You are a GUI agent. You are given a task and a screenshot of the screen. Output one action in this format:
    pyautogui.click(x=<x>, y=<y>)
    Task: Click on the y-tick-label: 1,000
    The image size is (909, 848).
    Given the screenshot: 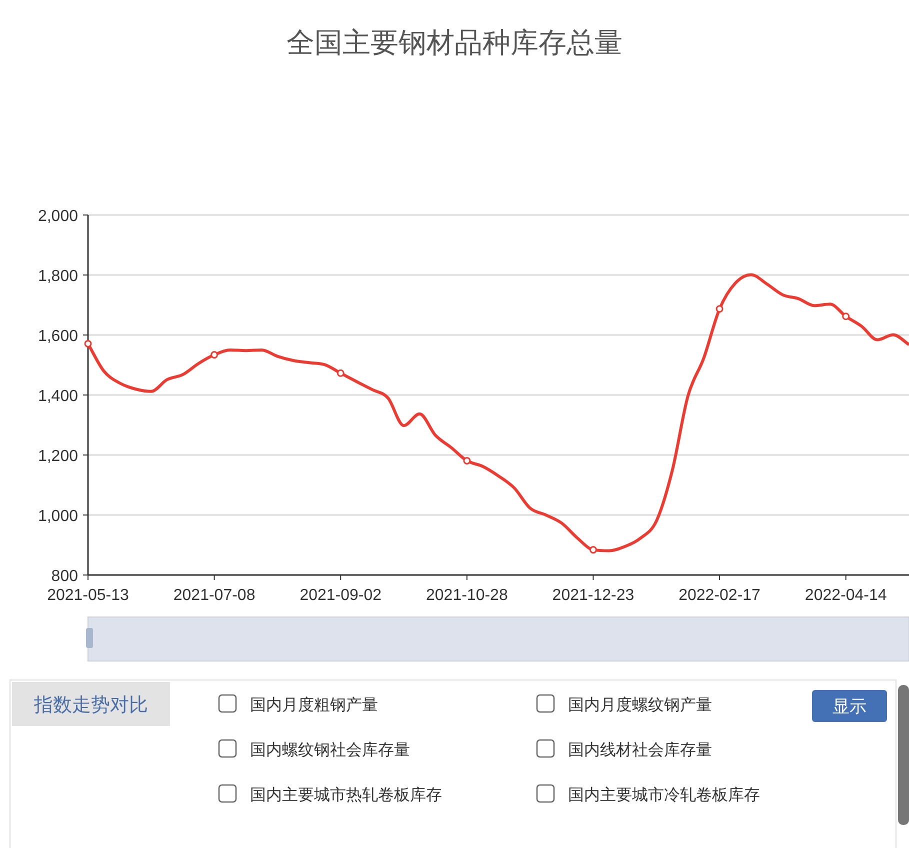 What is the action you would take?
    pyautogui.click(x=58, y=516)
    